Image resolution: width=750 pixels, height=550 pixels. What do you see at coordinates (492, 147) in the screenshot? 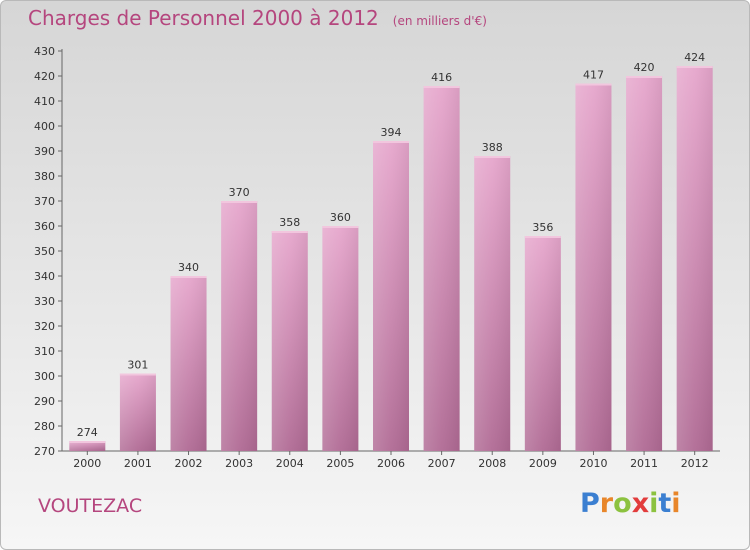
I see `data-label: 388` at bounding box center [492, 147].